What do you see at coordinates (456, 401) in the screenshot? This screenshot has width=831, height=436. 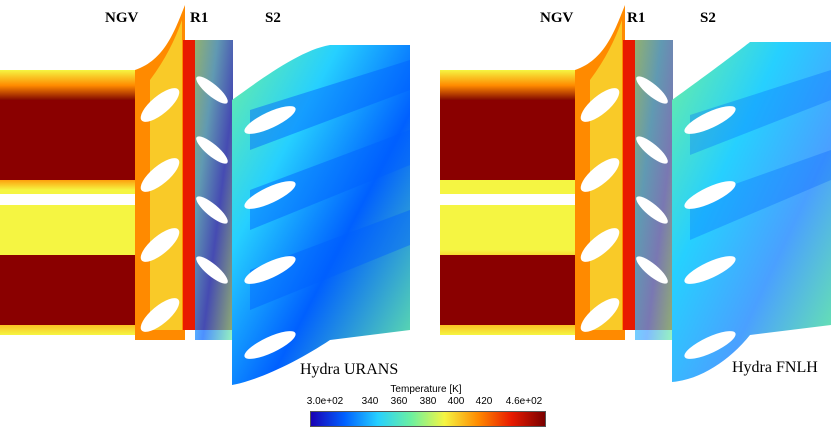 I see `colorbar-tick: 400` at bounding box center [456, 401].